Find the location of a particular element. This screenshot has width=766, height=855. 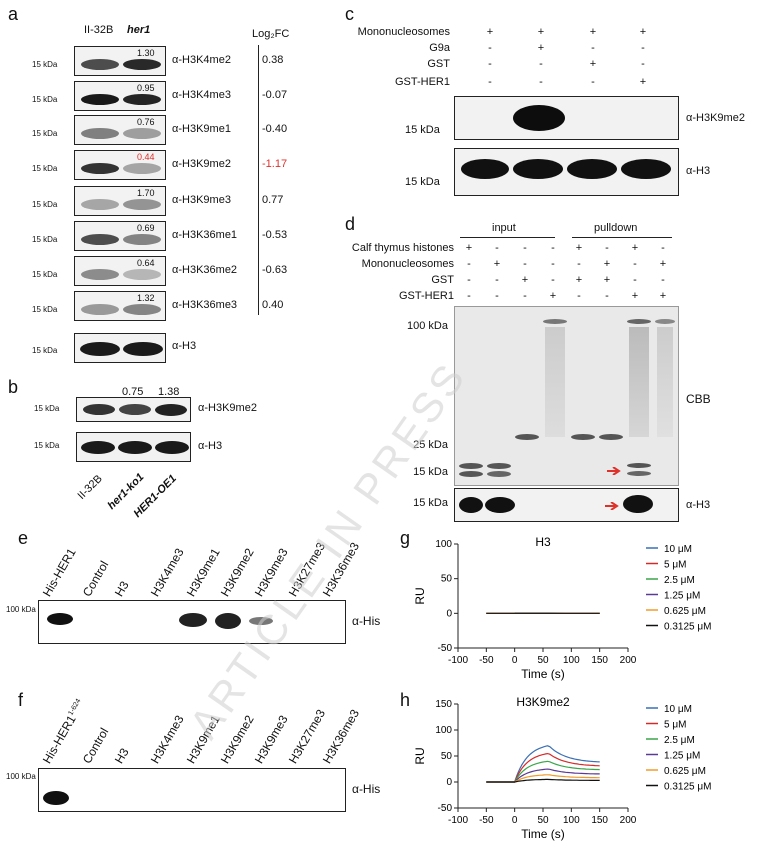

lane-text: H3K9me1 is located at coordinates (203, 572).